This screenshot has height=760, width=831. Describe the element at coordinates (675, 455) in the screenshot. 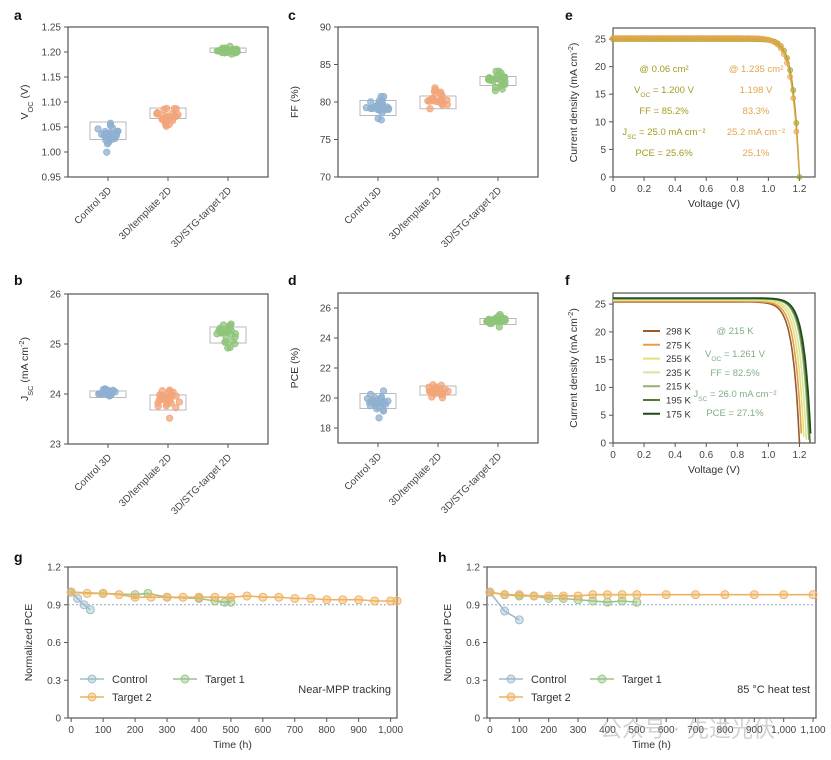

I see `x-tick-label: 0.4` at that location.